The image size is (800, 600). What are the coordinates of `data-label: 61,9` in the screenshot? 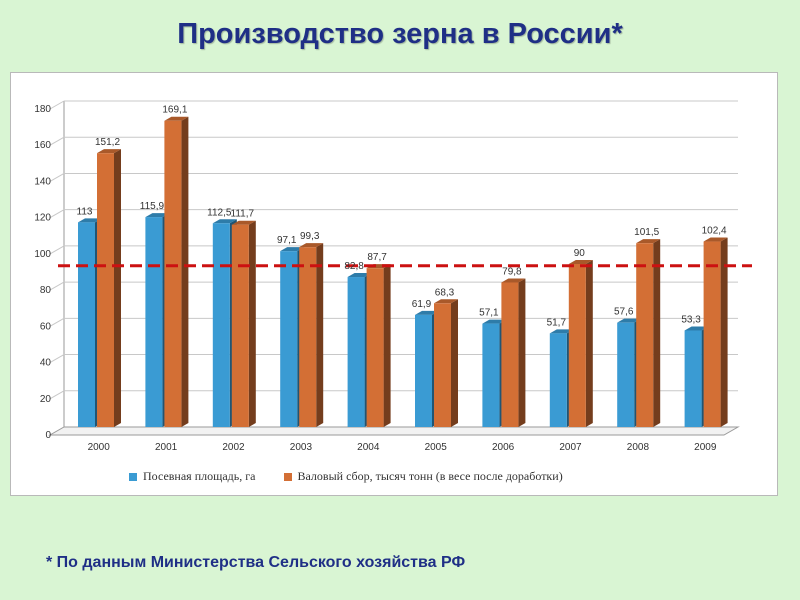 It's located at (422, 304).